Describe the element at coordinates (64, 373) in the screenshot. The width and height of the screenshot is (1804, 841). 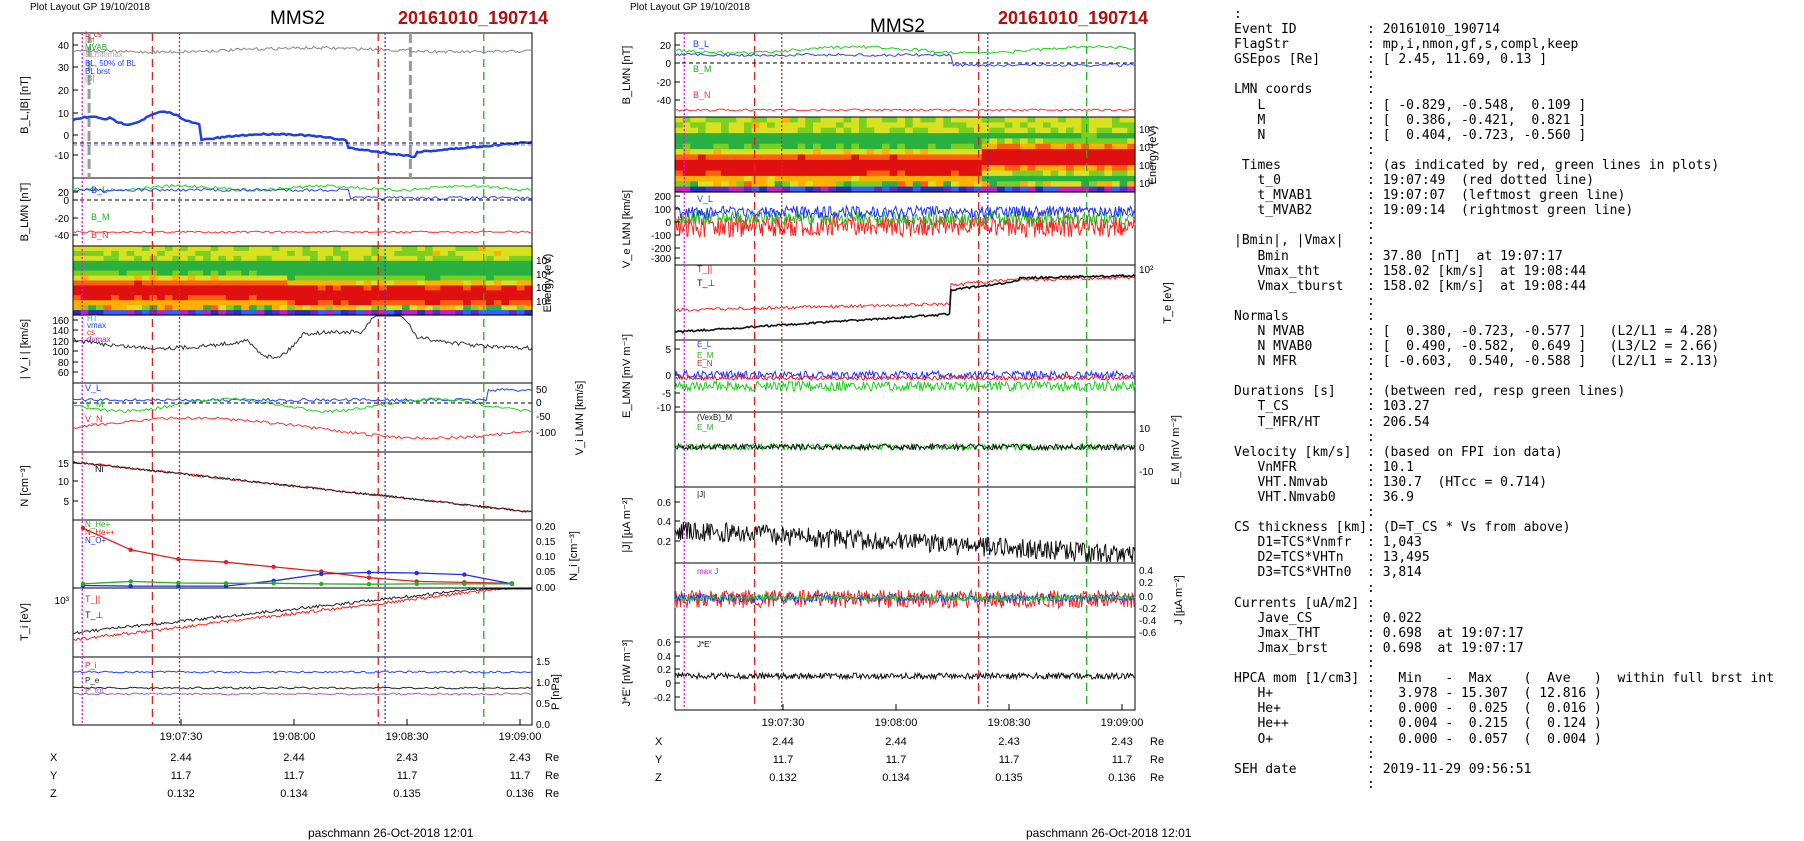
I see `y-tick-label: 60` at that location.